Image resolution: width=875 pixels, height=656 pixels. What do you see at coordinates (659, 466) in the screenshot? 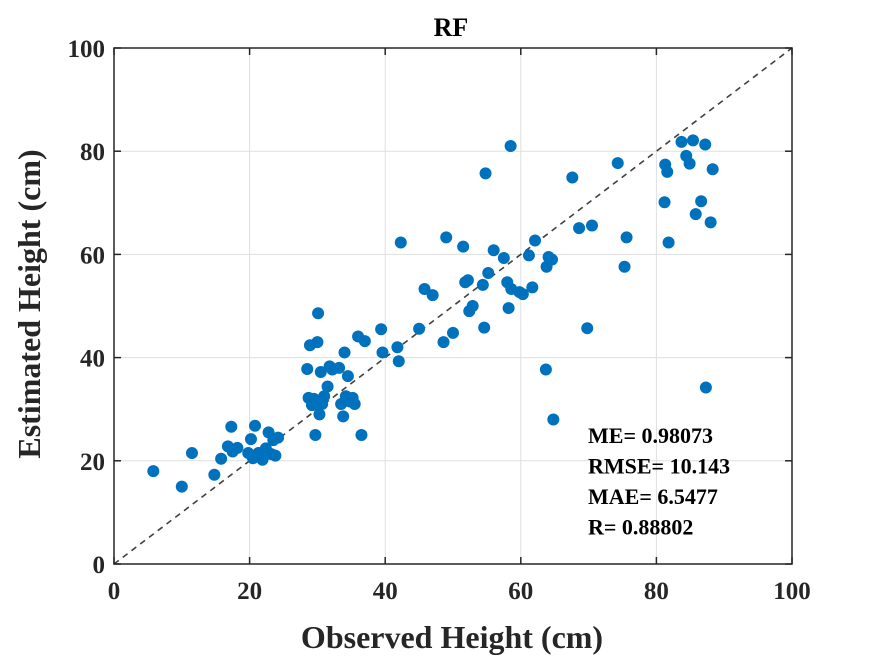
I see `stat-line: RMSE= 10.143` at bounding box center [659, 466].